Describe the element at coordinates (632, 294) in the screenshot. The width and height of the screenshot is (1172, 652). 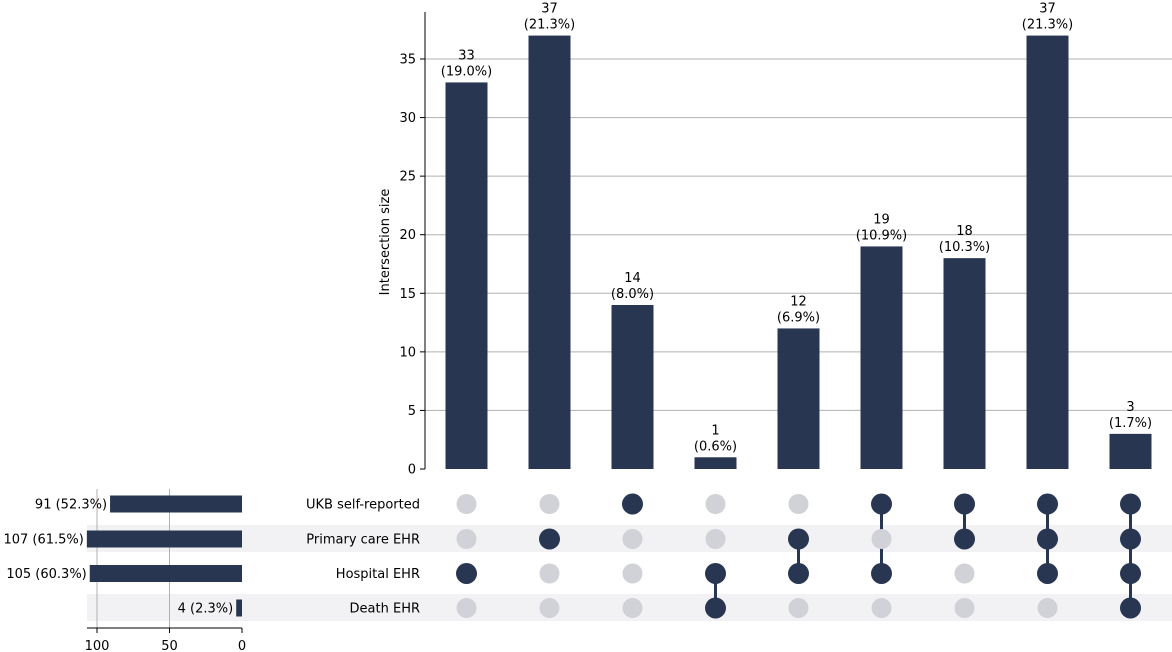
I see `bar-percent-label: (8.0%)` at that location.